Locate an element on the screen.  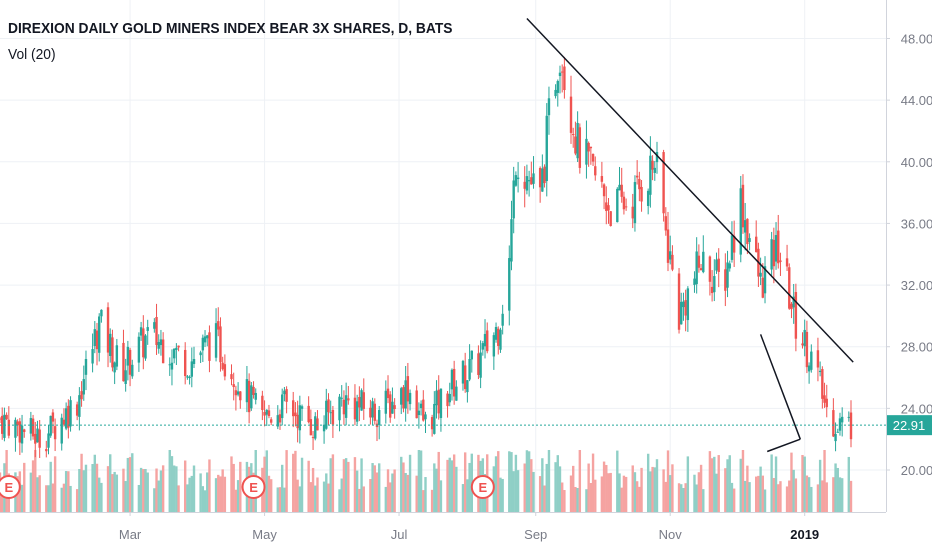
time-axis-label: May is located at coordinates (264, 534).